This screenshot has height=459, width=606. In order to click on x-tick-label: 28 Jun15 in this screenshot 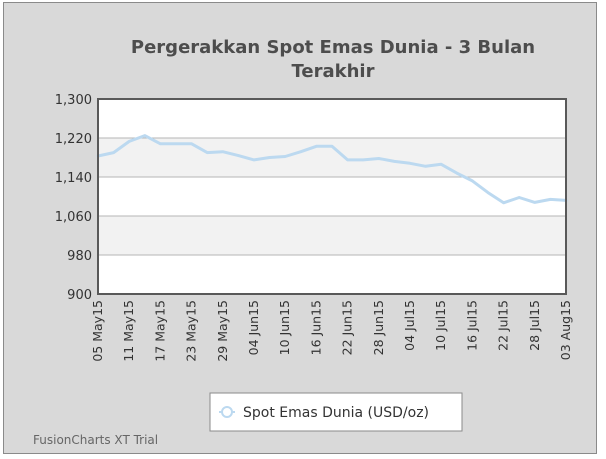, I will do `click(378, 327)`.